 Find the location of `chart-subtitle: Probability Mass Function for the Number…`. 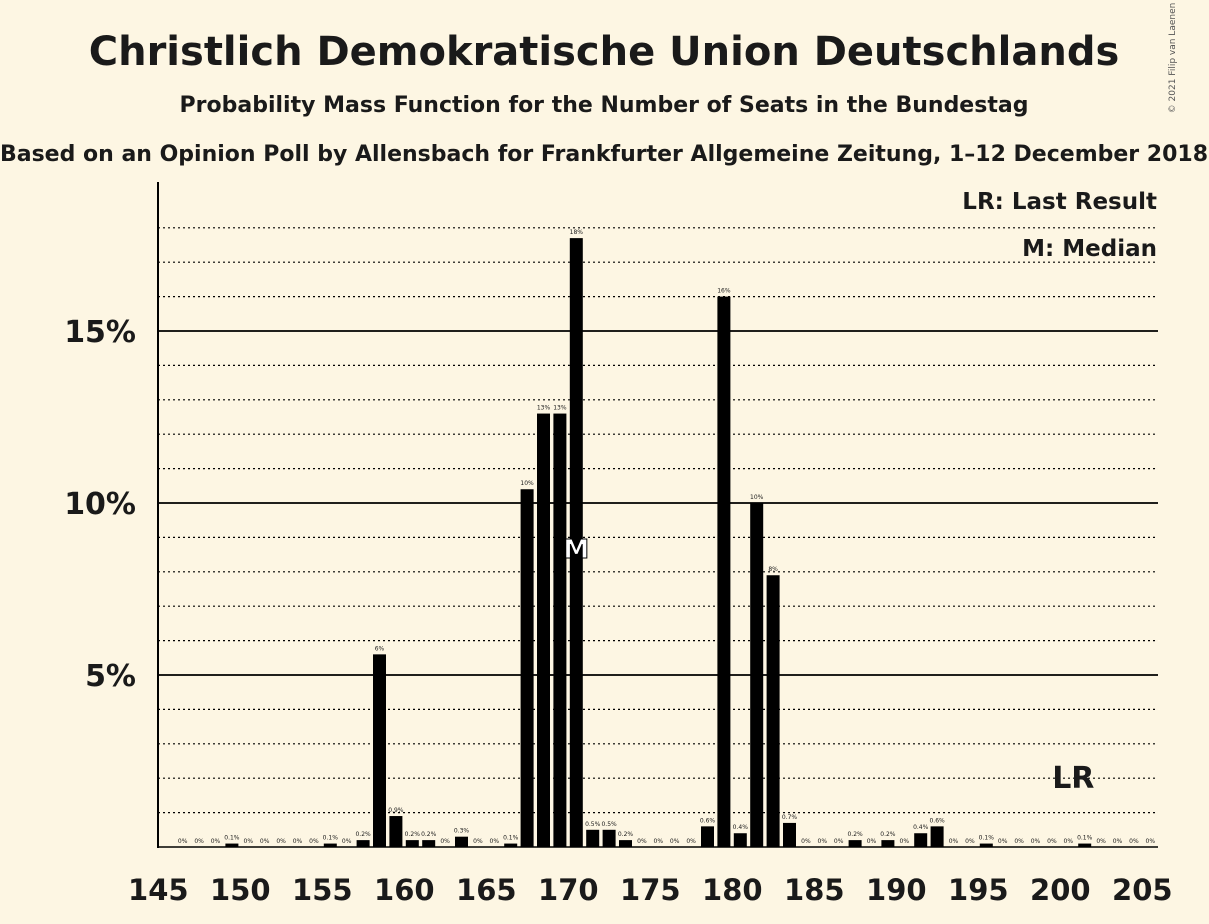

chart-subtitle: Probability Mass Function for the Number… is located at coordinates (604, 105).